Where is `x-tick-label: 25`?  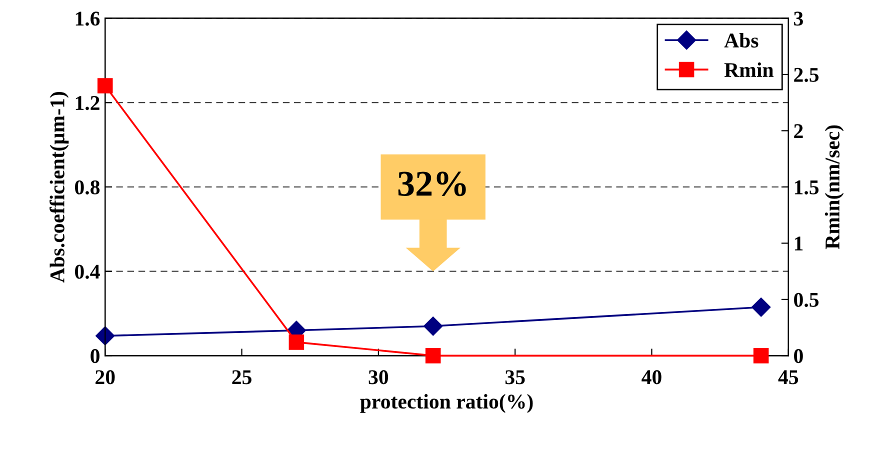
x-tick-label: 25 is located at coordinates (242, 377).